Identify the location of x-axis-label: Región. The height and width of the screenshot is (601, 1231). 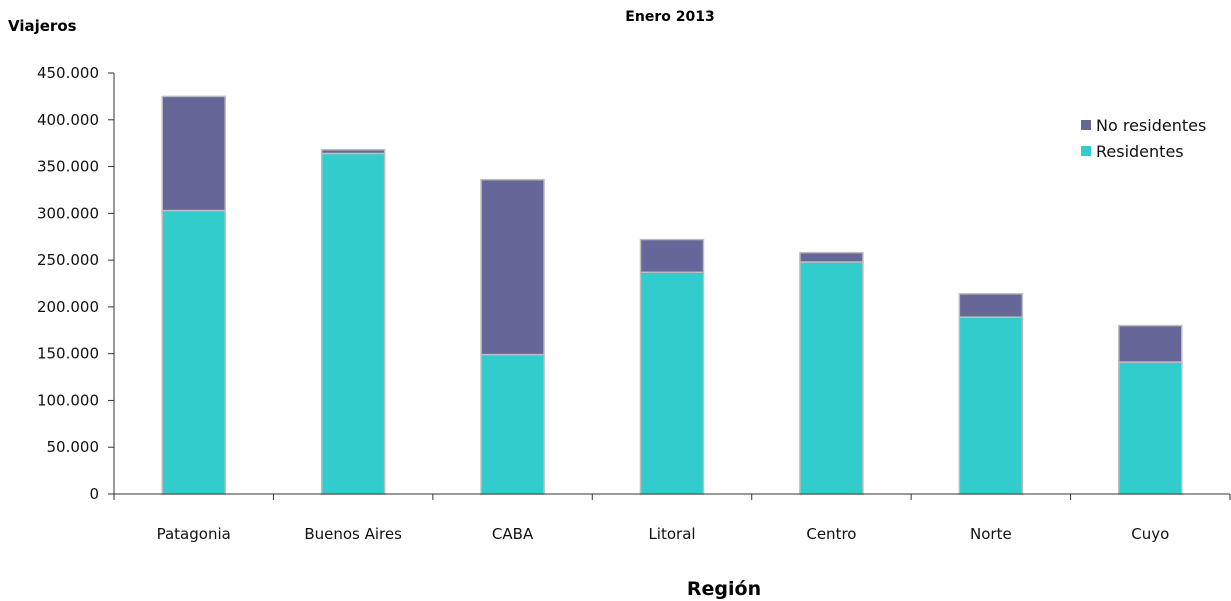
(724, 589).